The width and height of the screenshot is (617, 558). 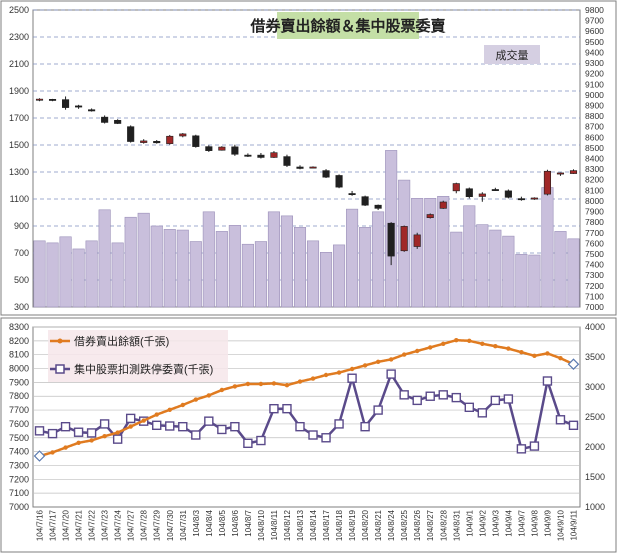 I want to click on x-tick-label: 104/8/21, so click(x=378, y=525).